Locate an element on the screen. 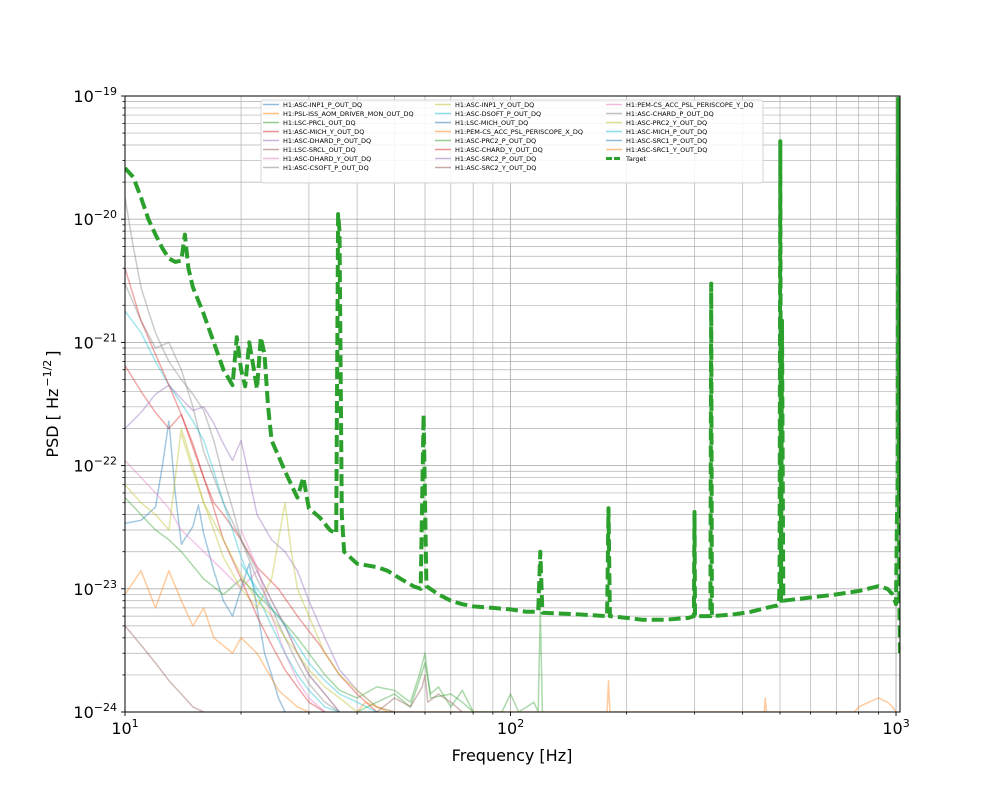 Image resolution: width=1000 pixels, height=800 pixels. legend-label: H1:ASC-PRC2_Y_OUT_DQ is located at coordinates (666, 123).